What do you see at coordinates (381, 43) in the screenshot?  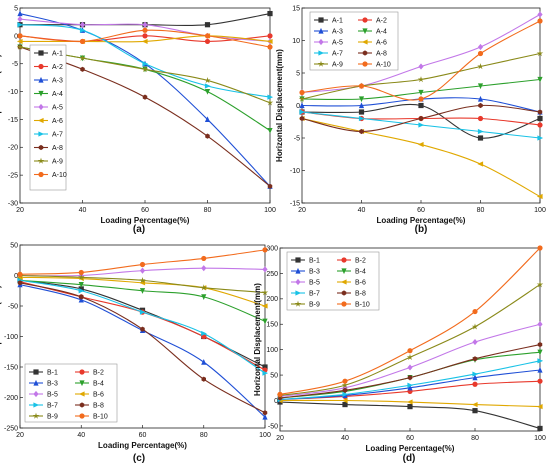 I see `legend-label: A-6` at bounding box center [381, 43].